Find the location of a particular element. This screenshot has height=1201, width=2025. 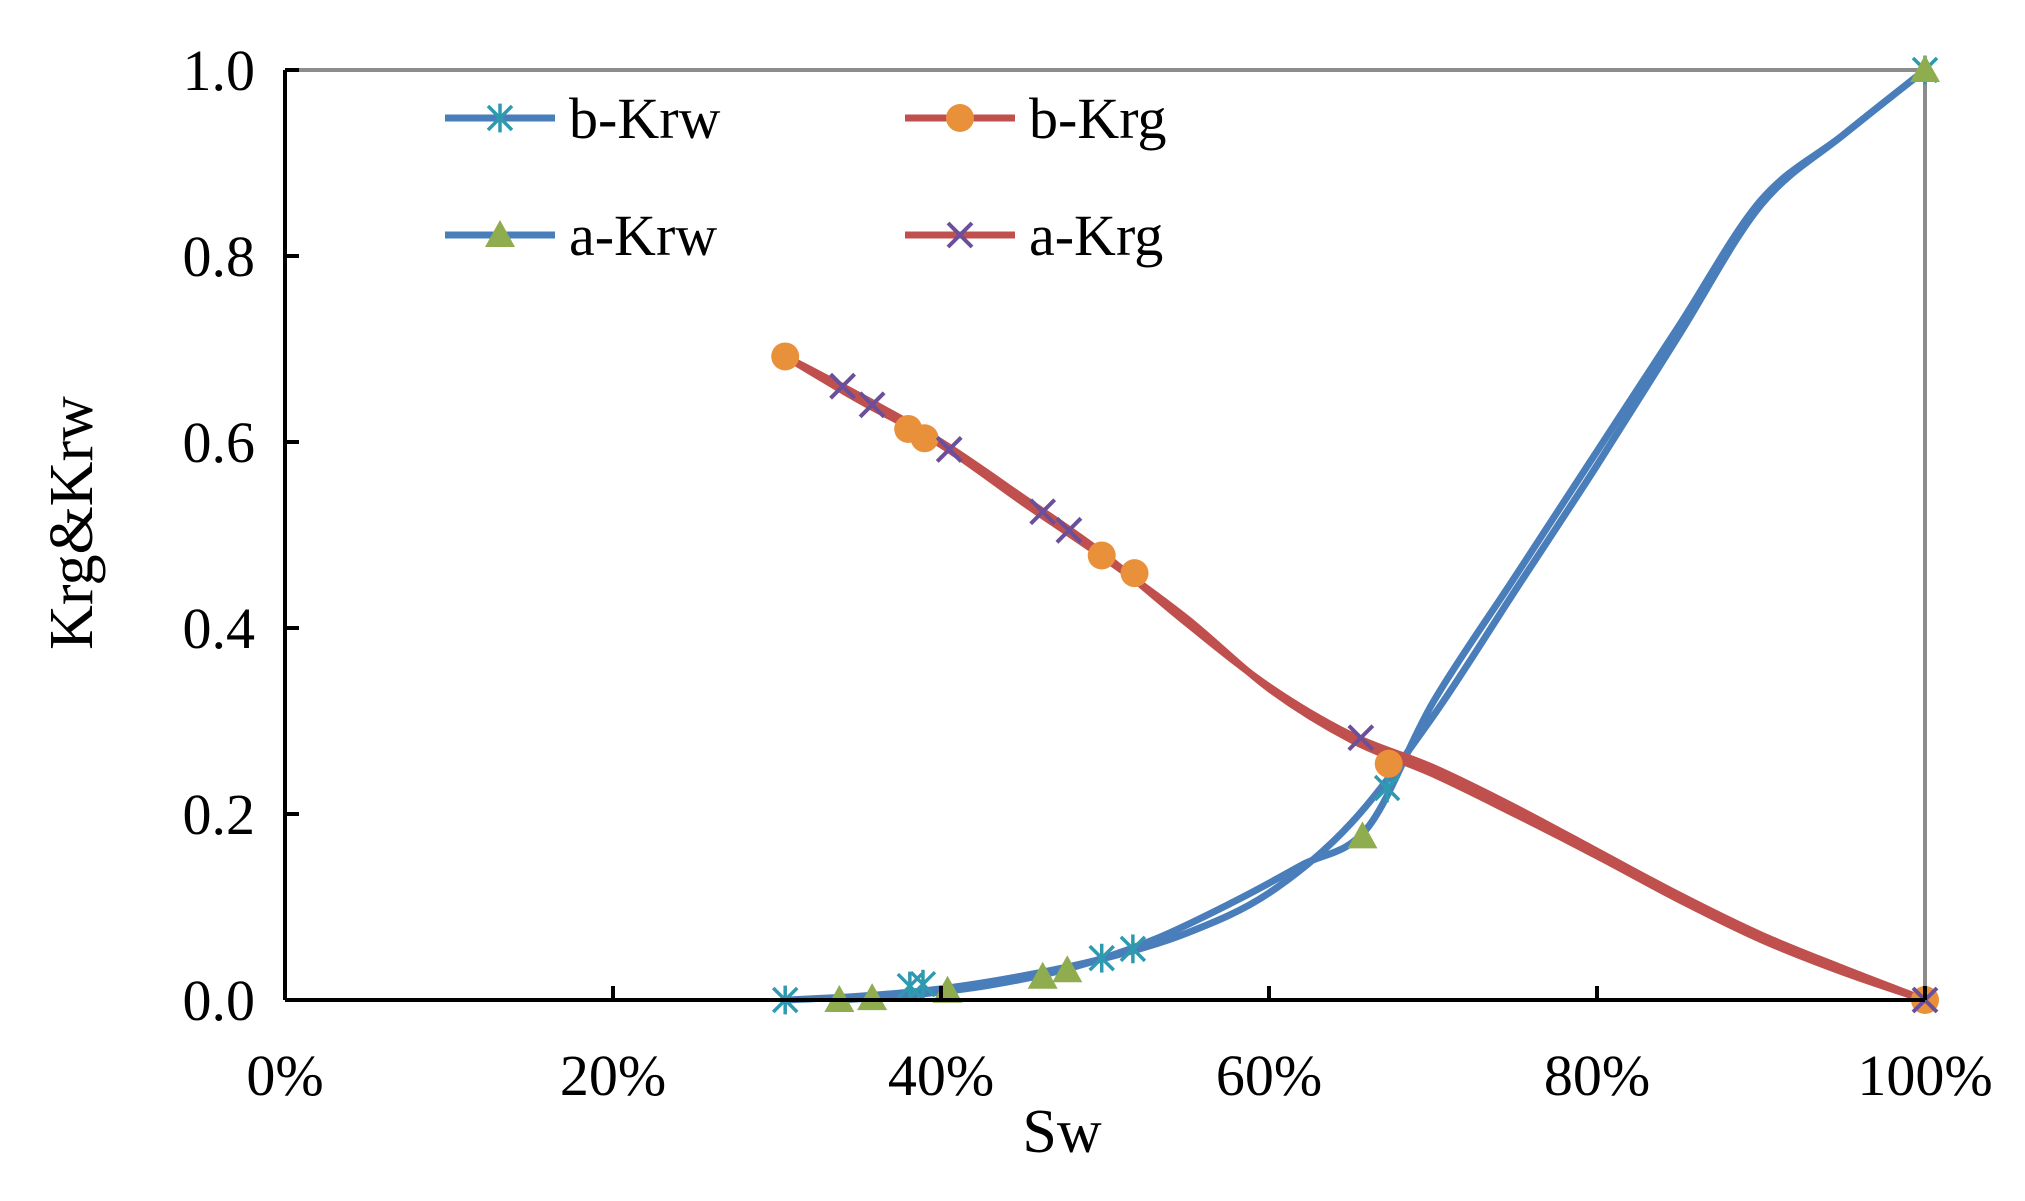

y-tick-label-1: 0.2 is located at coordinates (219, 814).